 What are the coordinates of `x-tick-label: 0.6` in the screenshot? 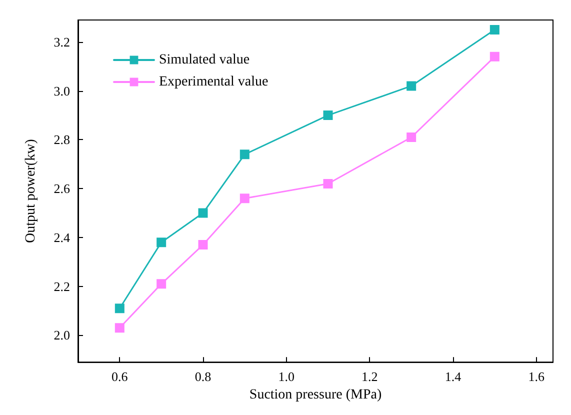 It's located at (120, 376).